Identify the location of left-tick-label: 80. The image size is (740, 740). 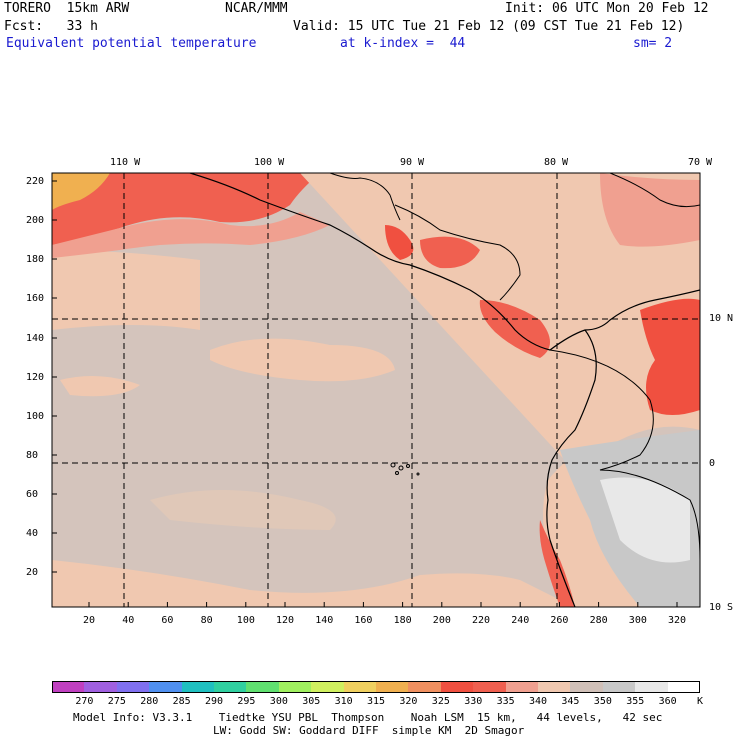
(32, 455).